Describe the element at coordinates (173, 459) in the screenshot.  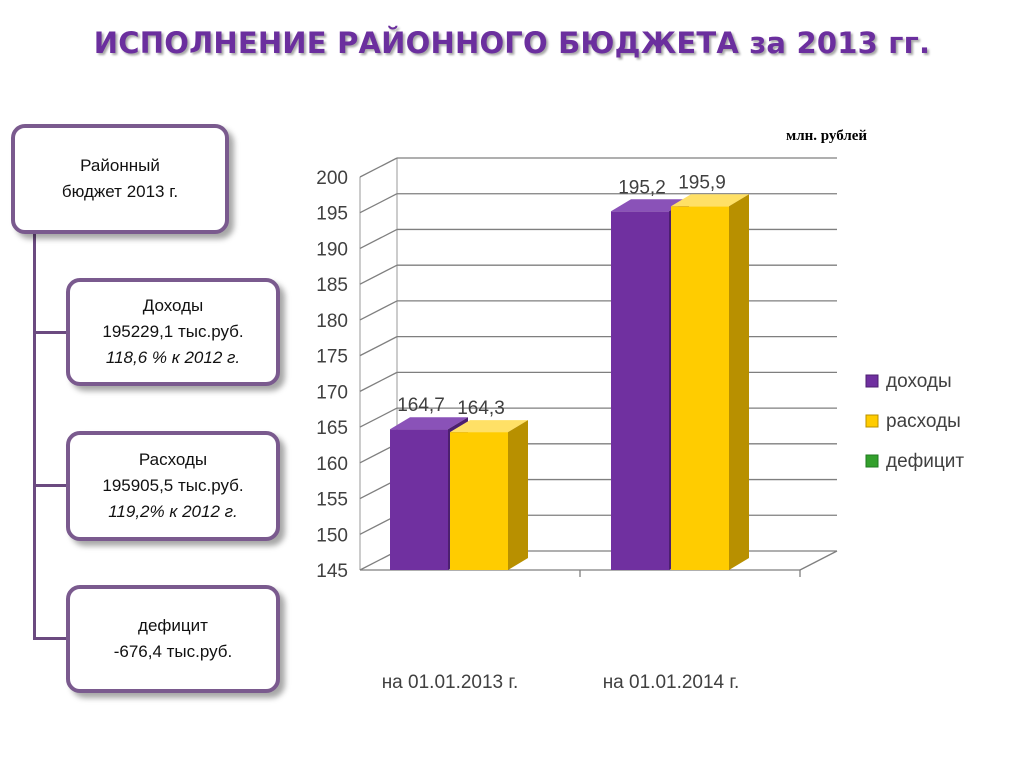
I see `expense-label: Расходы` at that location.